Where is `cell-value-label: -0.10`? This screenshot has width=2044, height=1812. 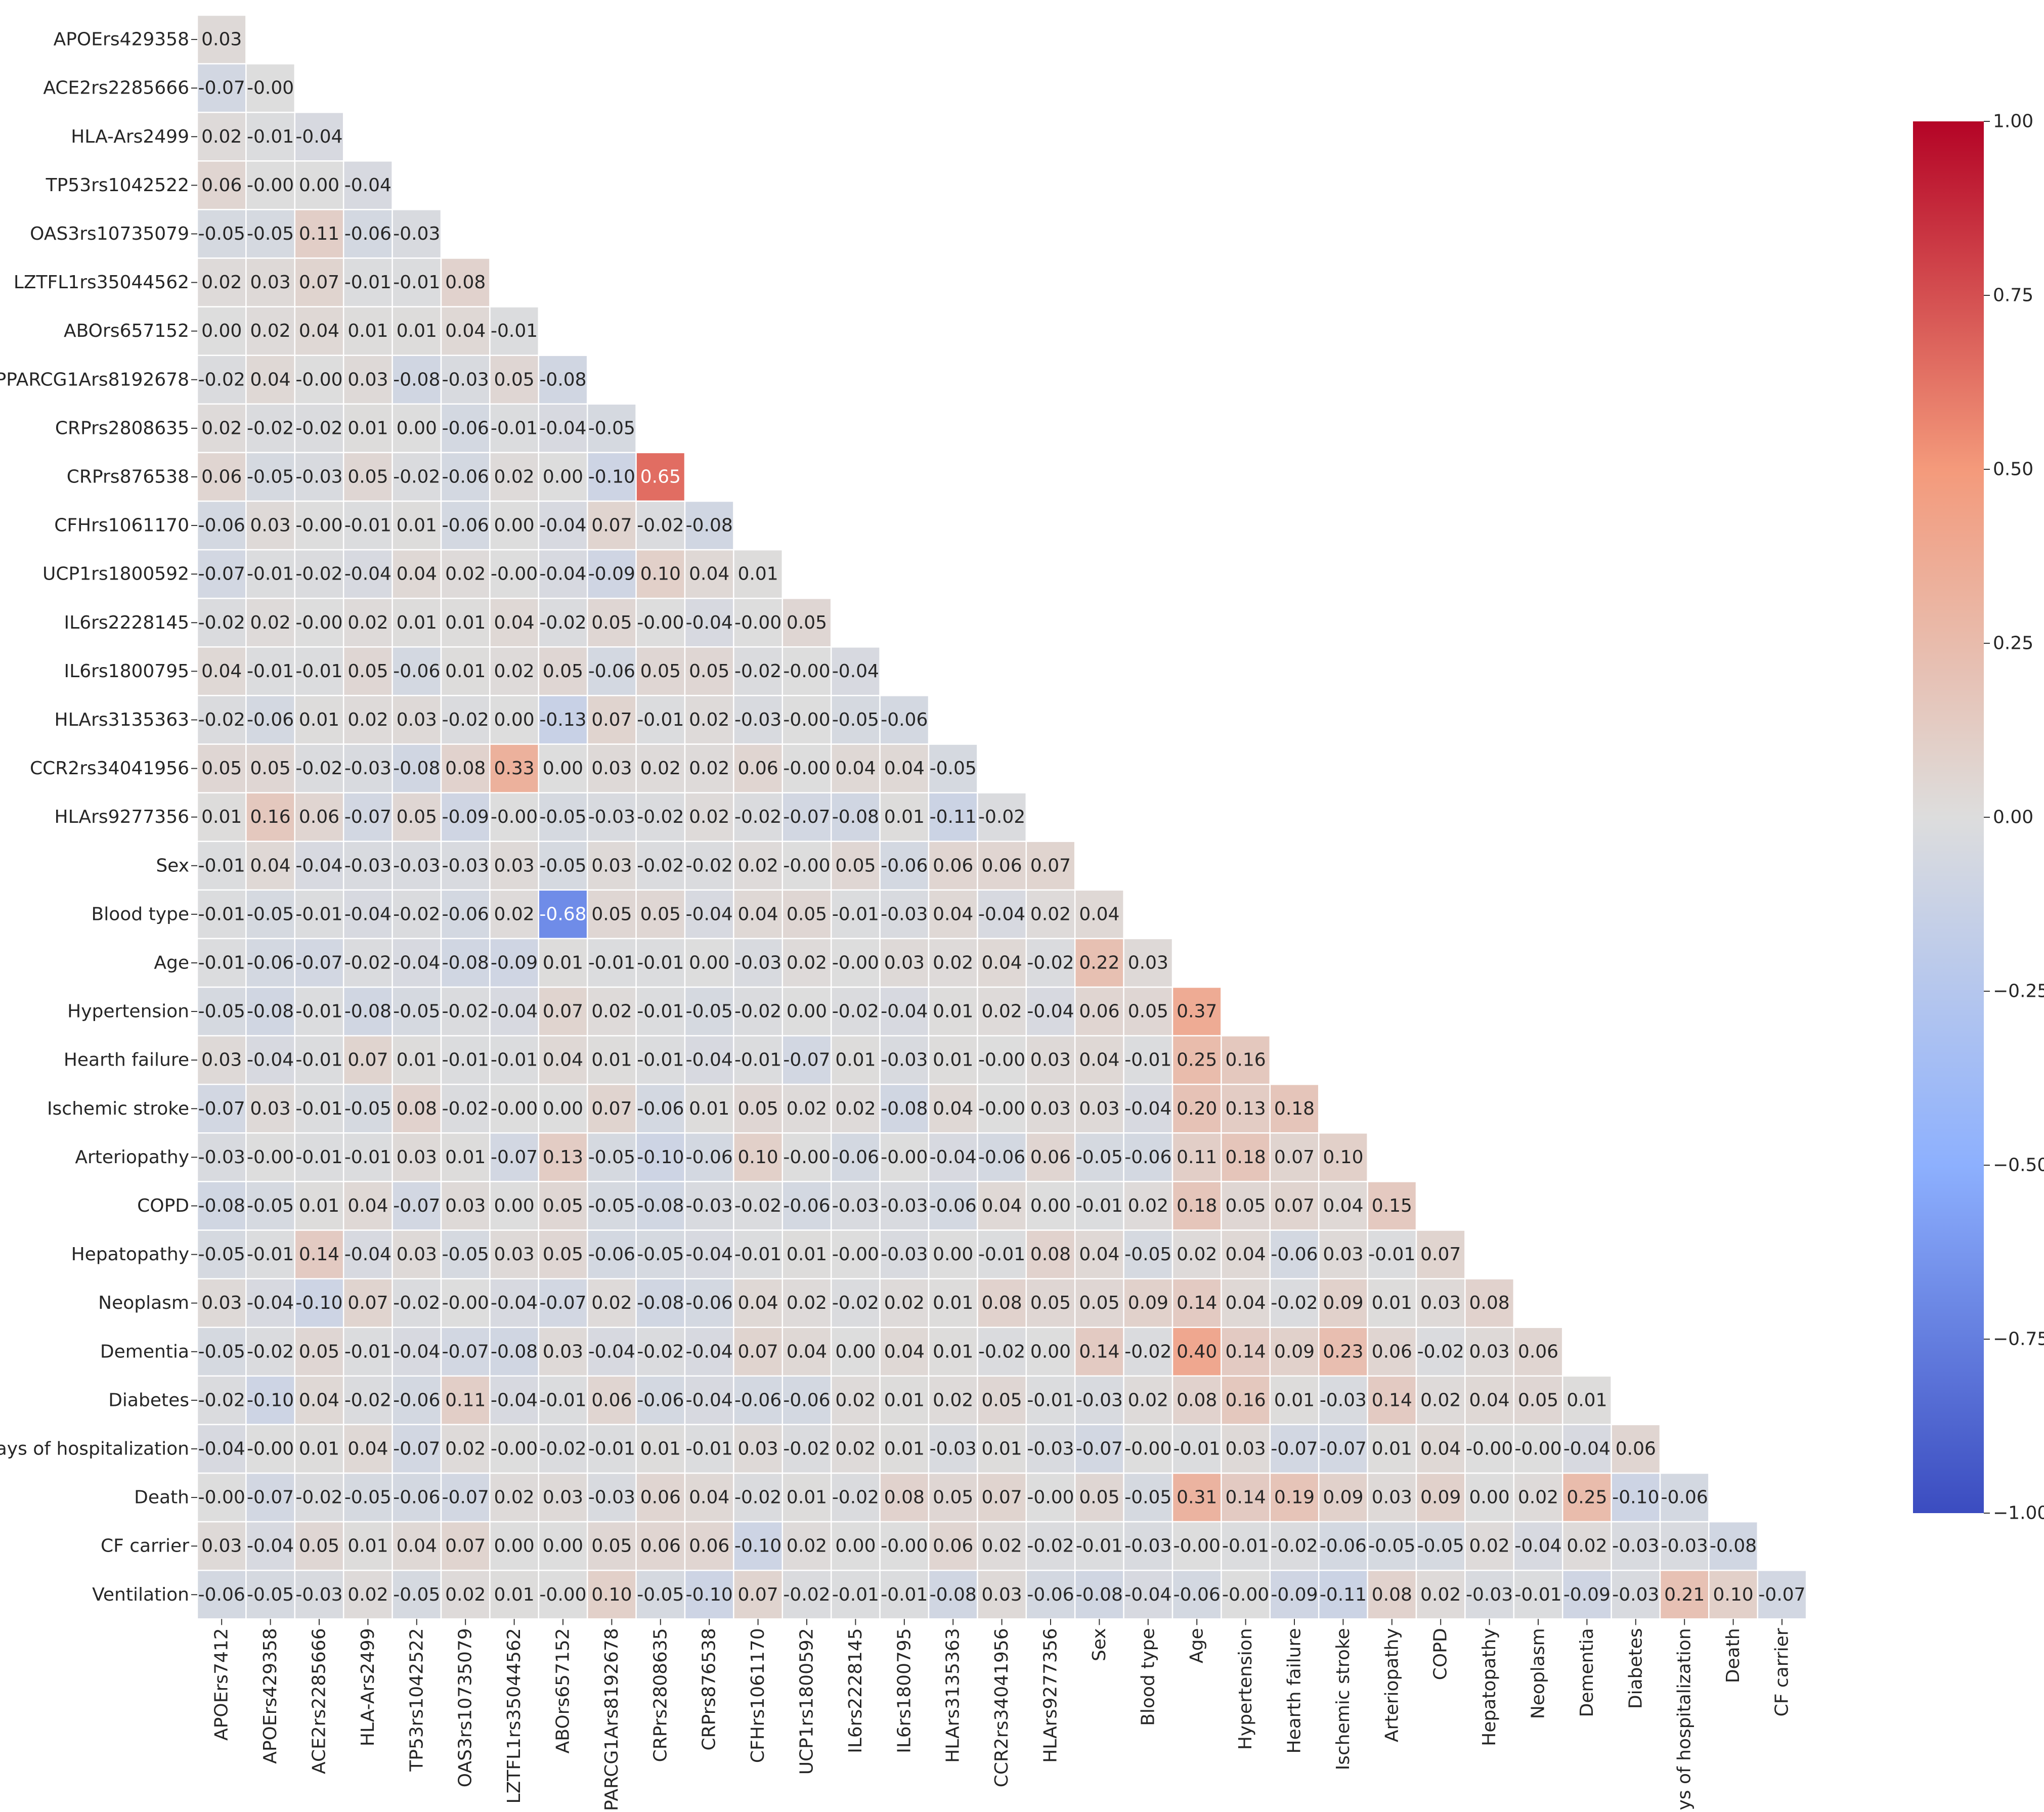
cell-value-label: -0.10 is located at coordinates (660, 1157).